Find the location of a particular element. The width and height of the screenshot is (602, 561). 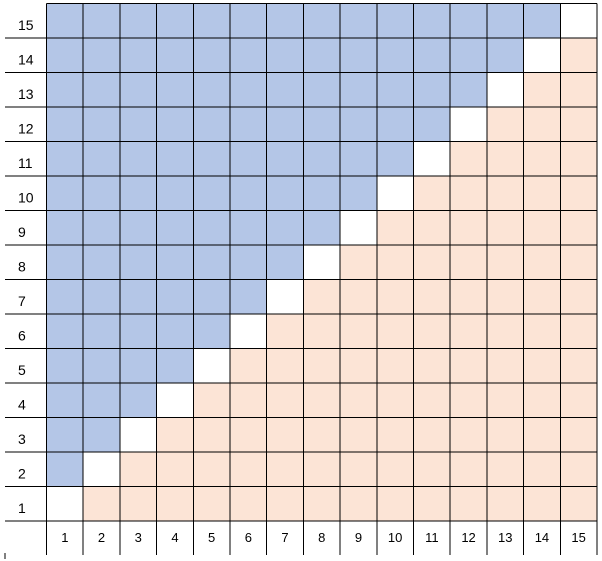

column-label: 8 is located at coordinates (321, 537).